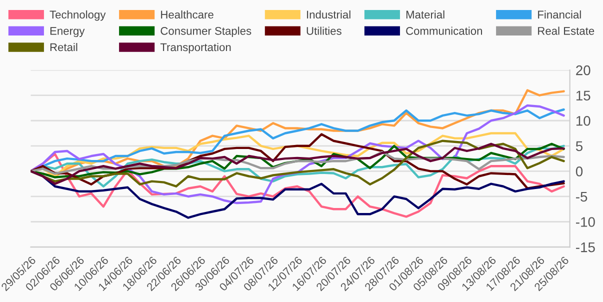  I want to click on legend-label: Communication, so click(444, 30).